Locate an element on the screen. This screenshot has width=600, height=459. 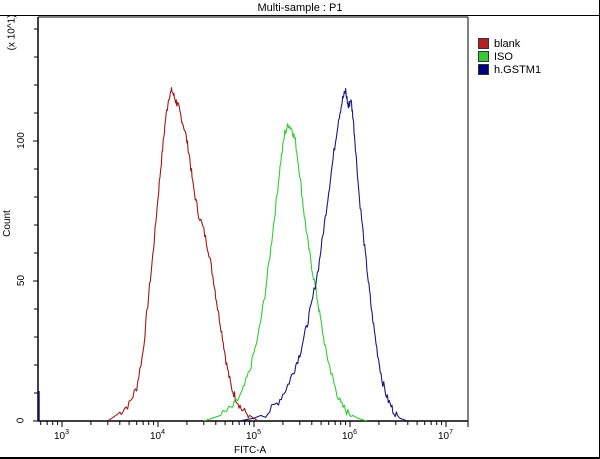
x-axis-label: FITC-A is located at coordinates (250, 450).